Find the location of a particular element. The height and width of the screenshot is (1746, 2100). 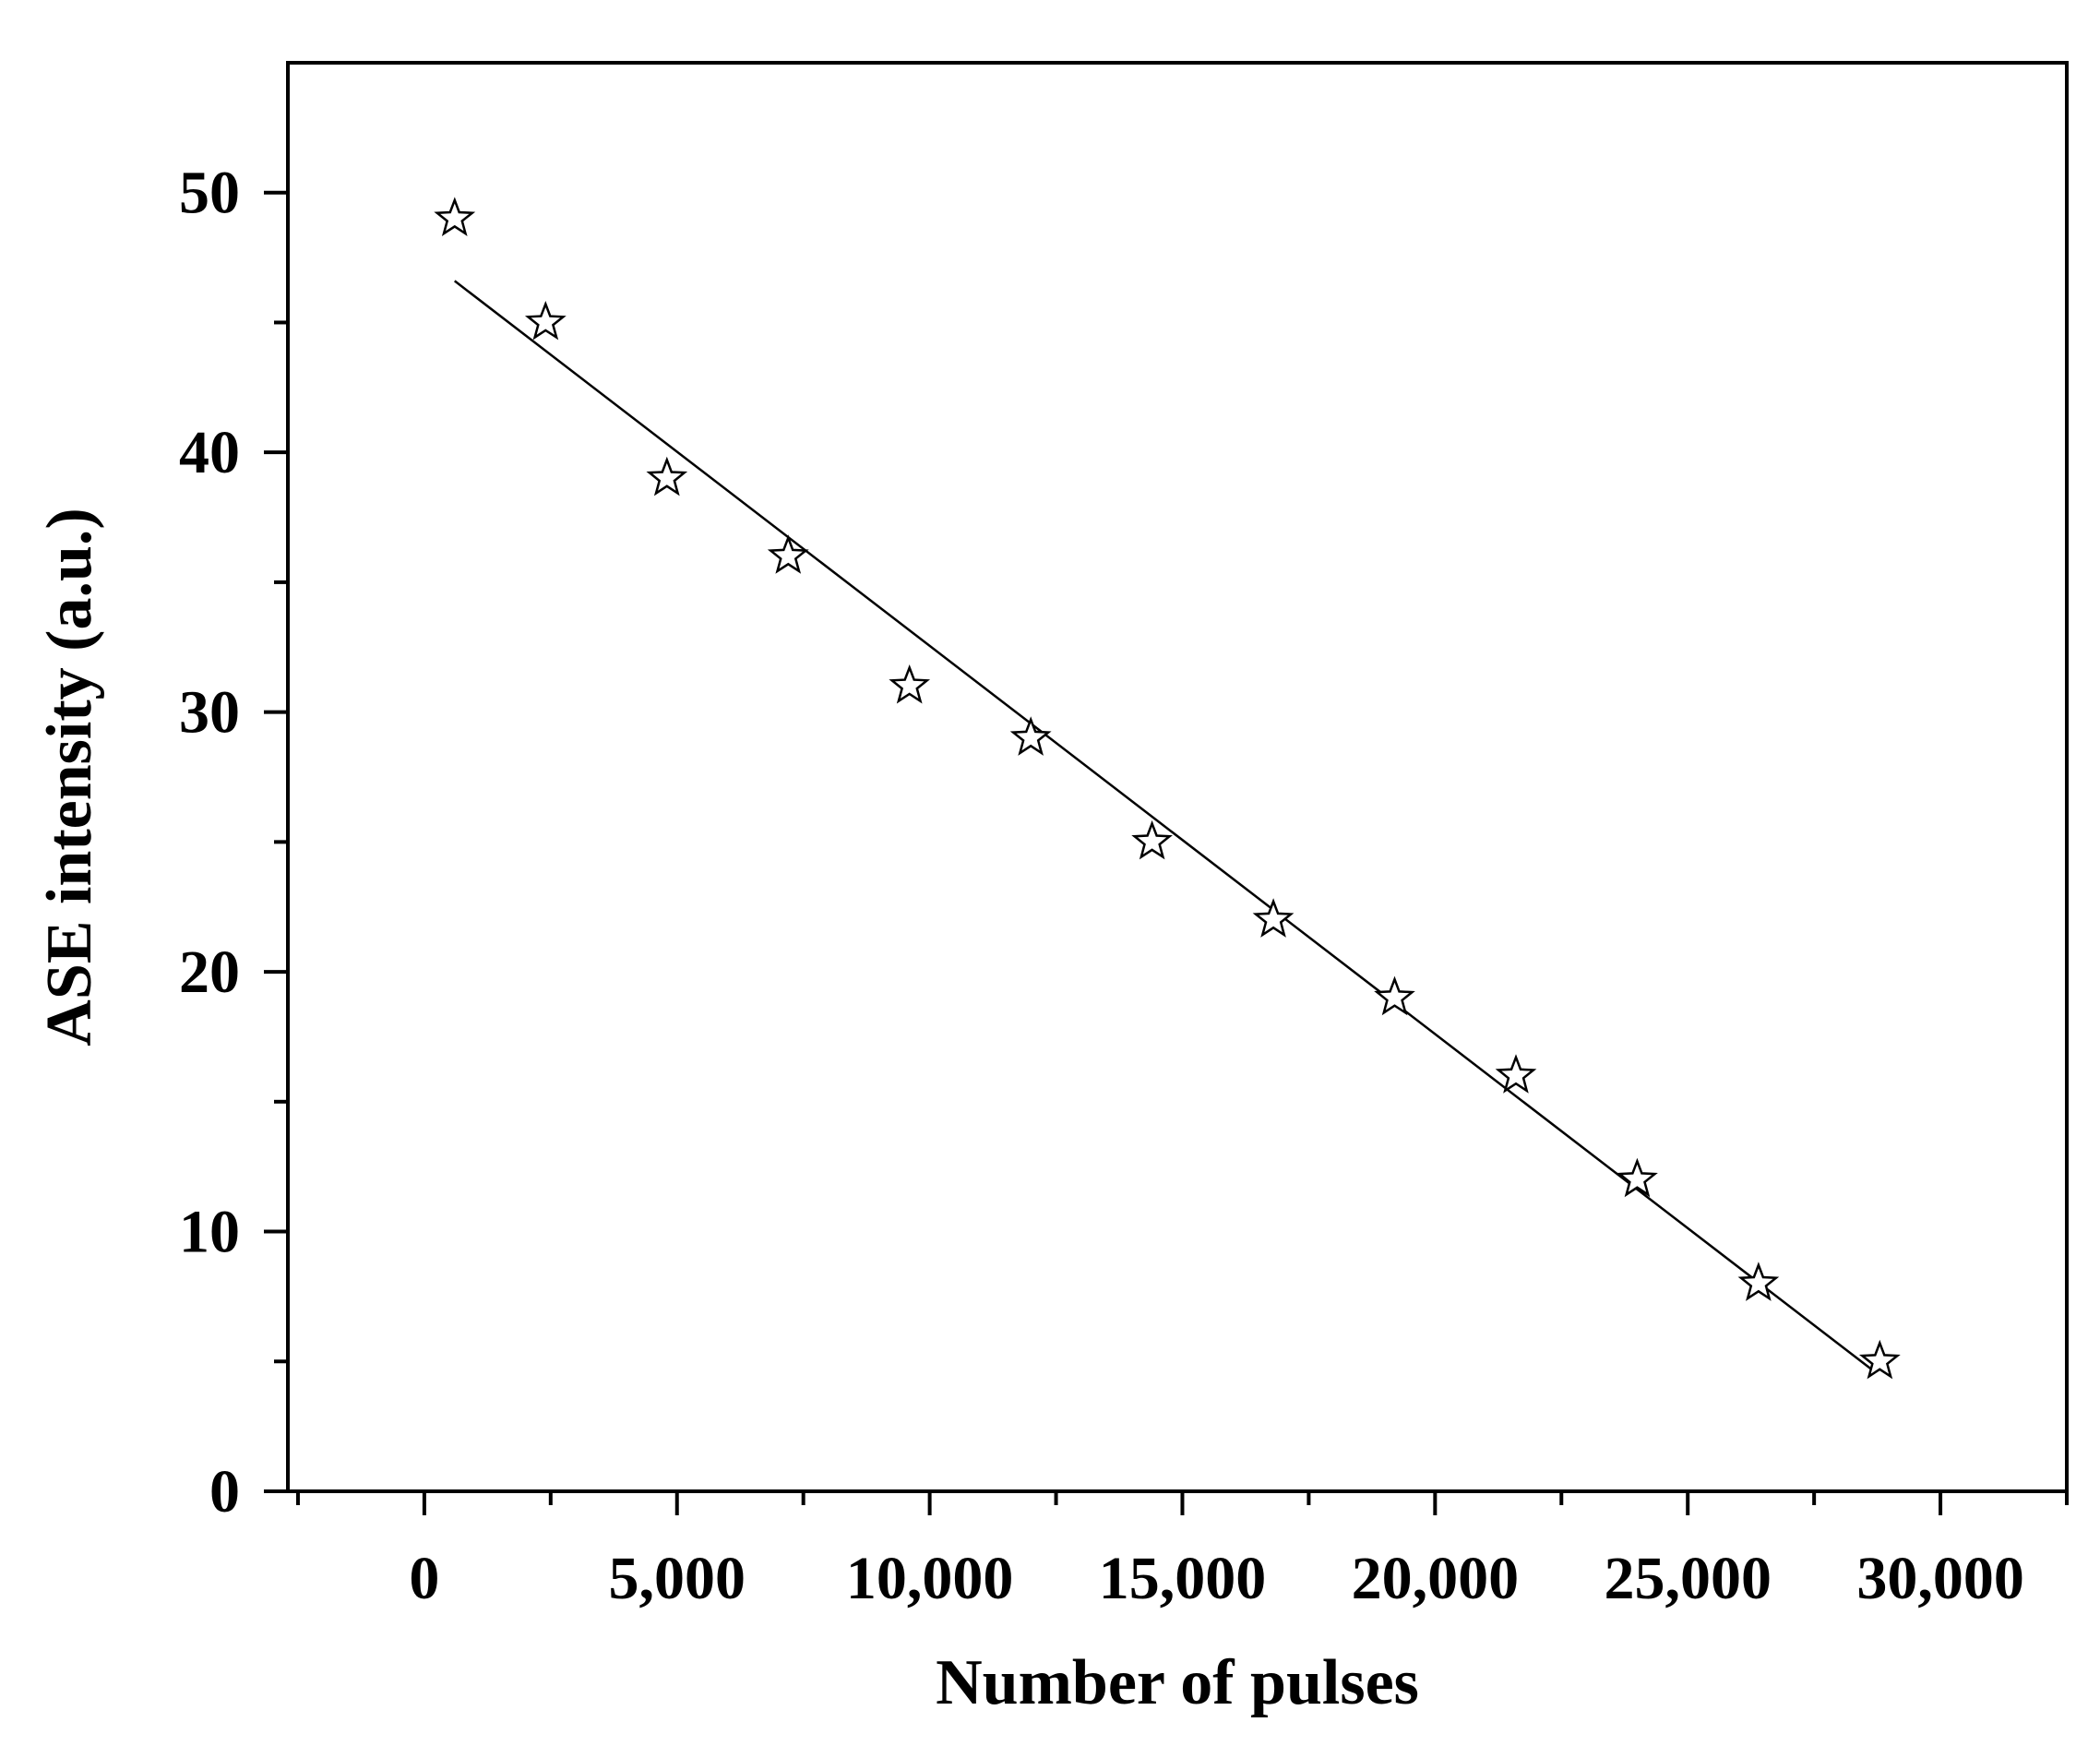

y-tick-label: 40 is located at coordinates (209, 452).